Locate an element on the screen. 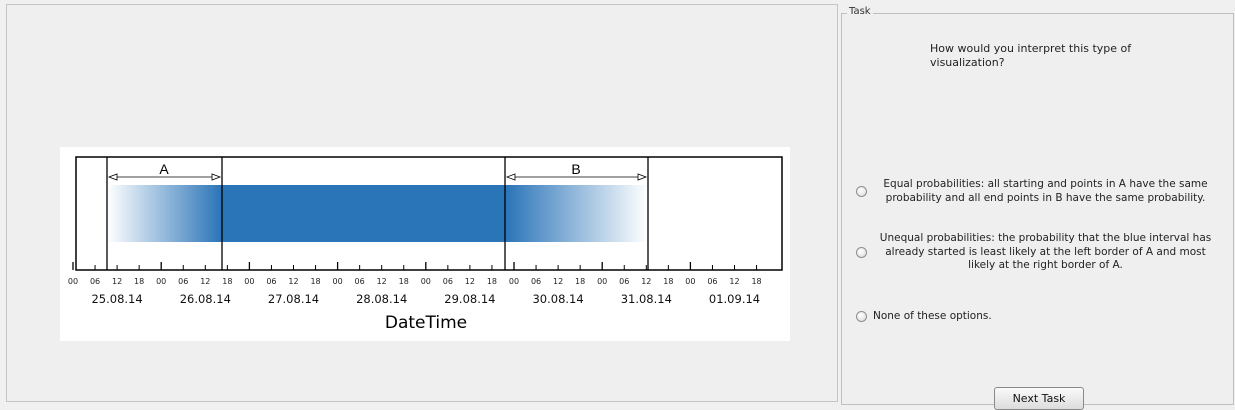  date-label: 28.08.14 is located at coordinates (381, 299).